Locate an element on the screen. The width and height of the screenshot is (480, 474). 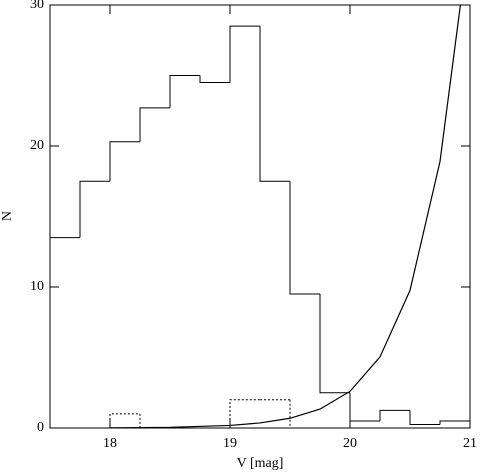
x-axis-label: V [mag] is located at coordinates (260, 463).